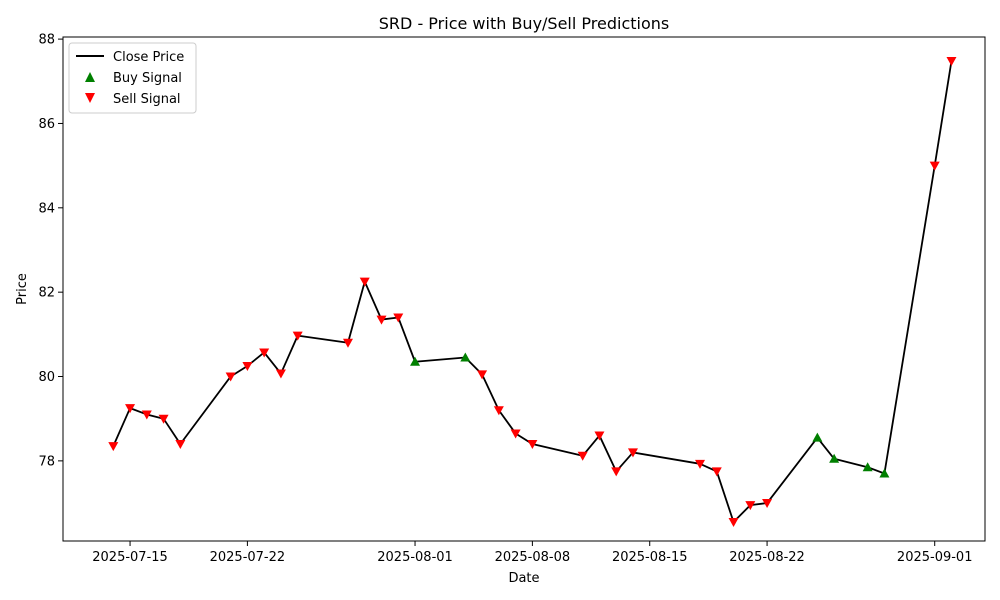  What do you see at coordinates (46, 377) in the screenshot?
I see `y-tick-label: 80` at bounding box center [46, 377].